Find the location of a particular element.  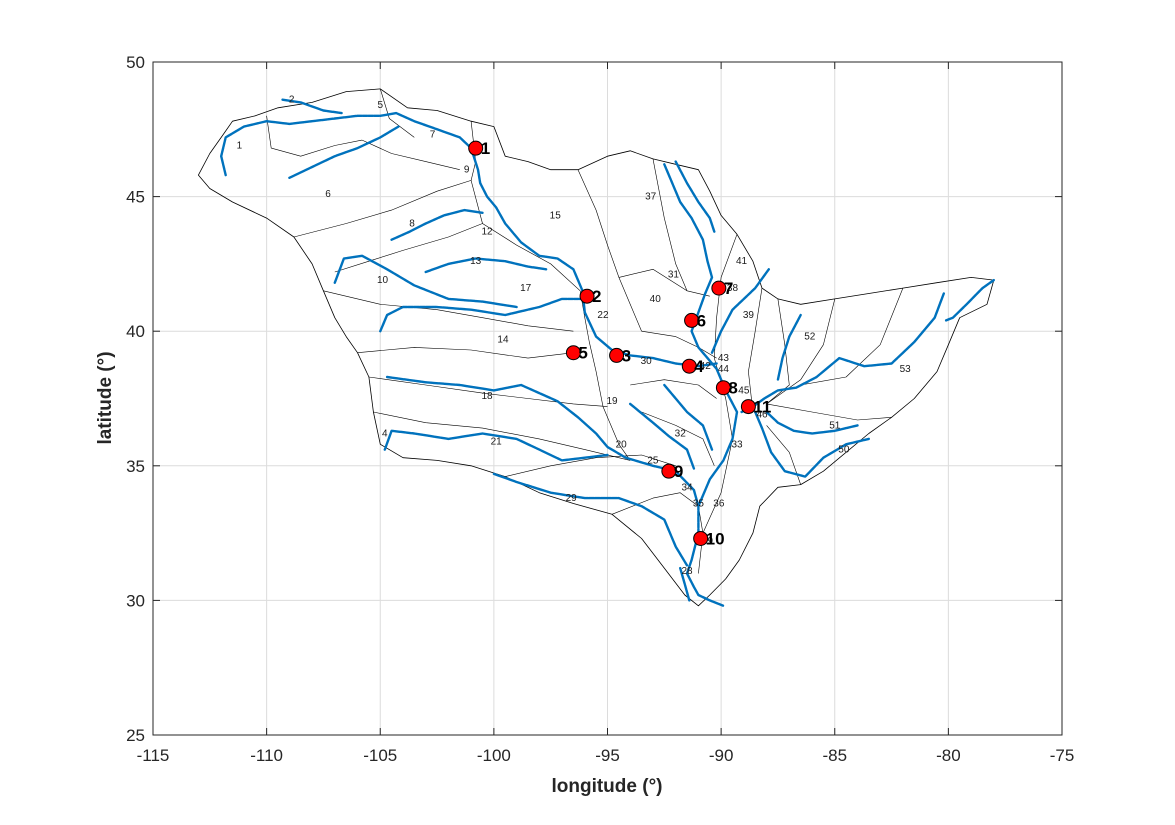

gauge-label: 6 is located at coordinates (701, 320).